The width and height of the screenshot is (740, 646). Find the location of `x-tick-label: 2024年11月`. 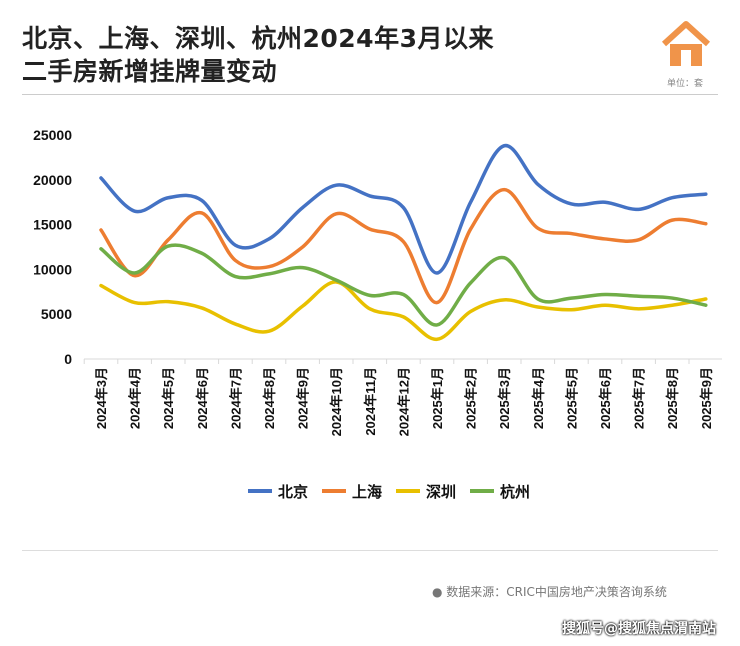

x-tick-label: 2024年11月 is located at coordinates (370, 401).